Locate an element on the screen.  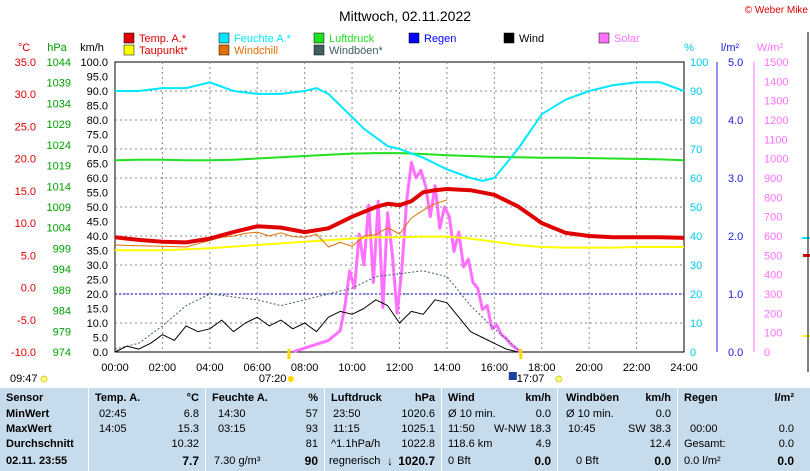
humidity-tick-label: 10 is located at coordinates (696, 324).